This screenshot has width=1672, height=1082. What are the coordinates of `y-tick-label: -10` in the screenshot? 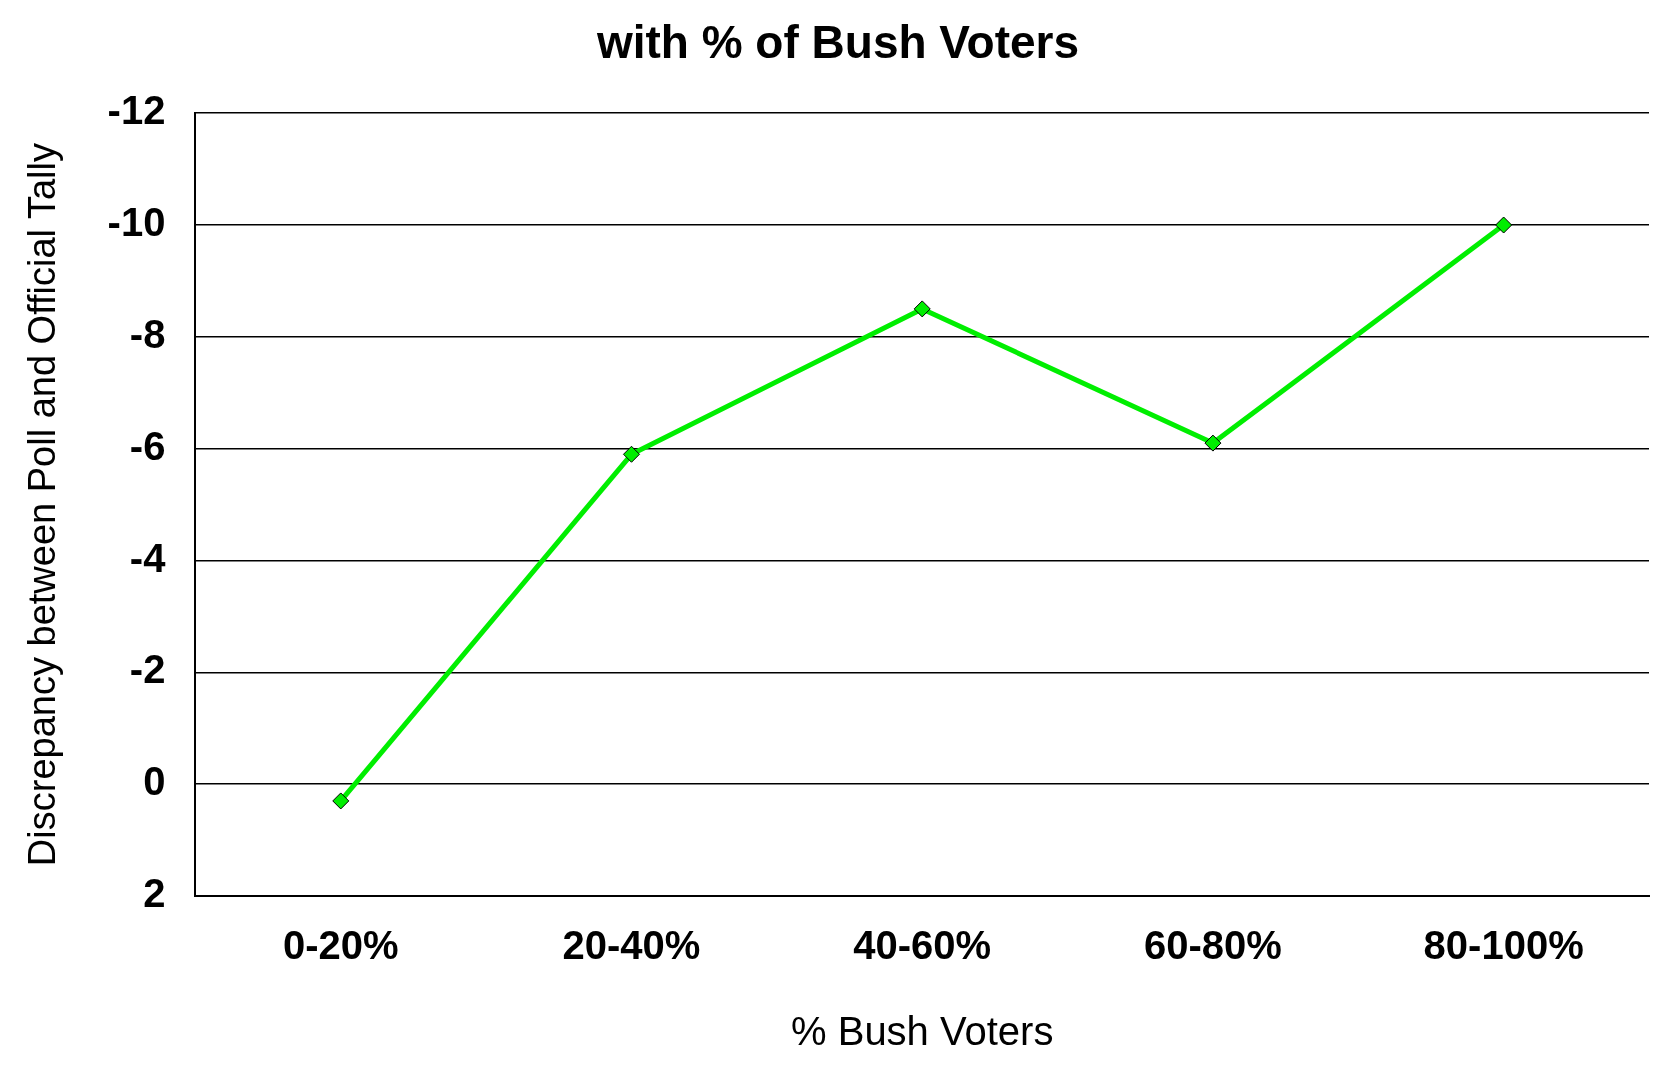 It's located at (136, 222).